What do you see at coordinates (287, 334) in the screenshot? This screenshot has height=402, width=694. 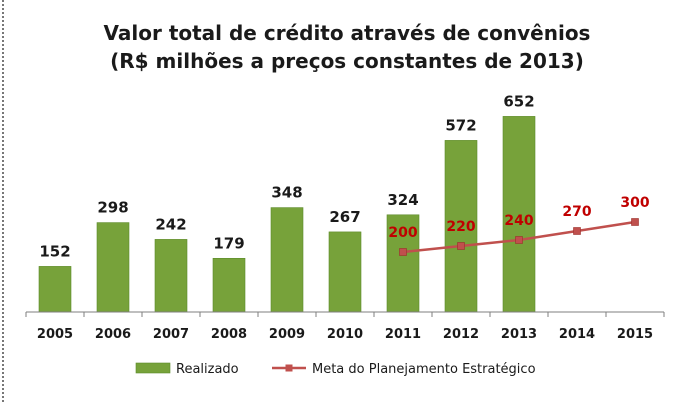 I see `x-tick-label-2009: 2009` at bounding box center [287, 334].